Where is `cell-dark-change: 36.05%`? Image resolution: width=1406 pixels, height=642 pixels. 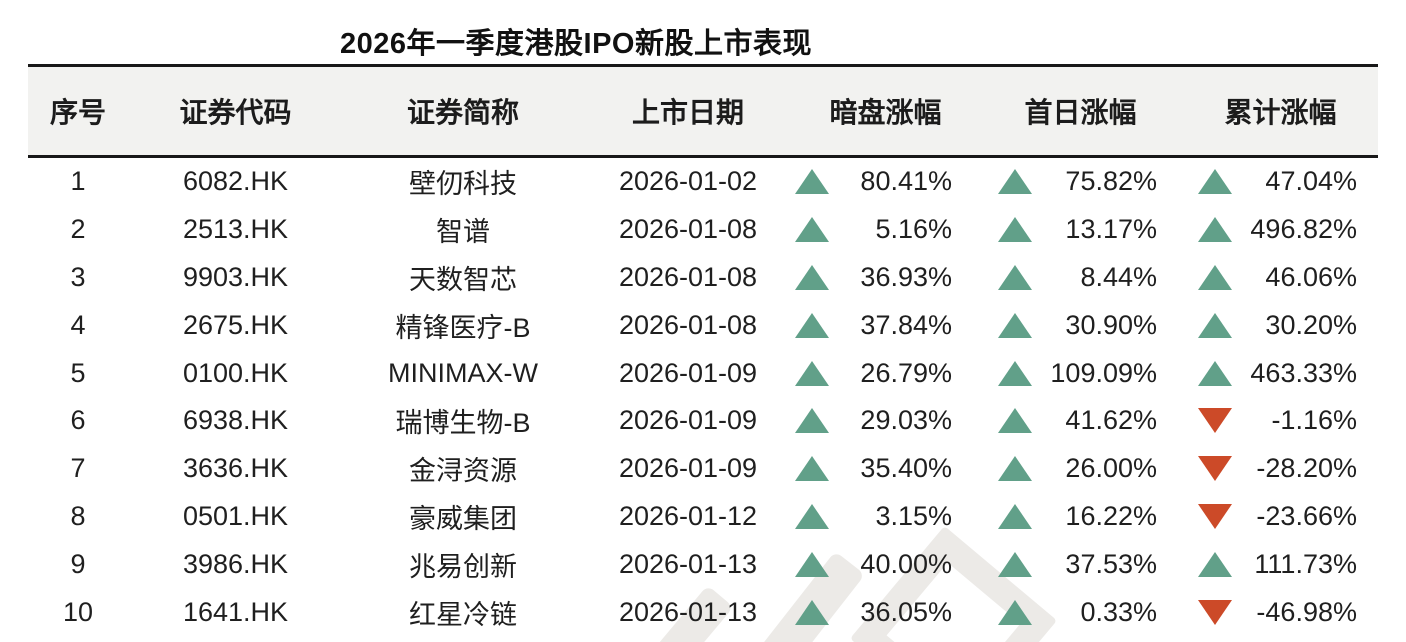 cell-dark-change: 36.05% is located at coordinates (885, 612).